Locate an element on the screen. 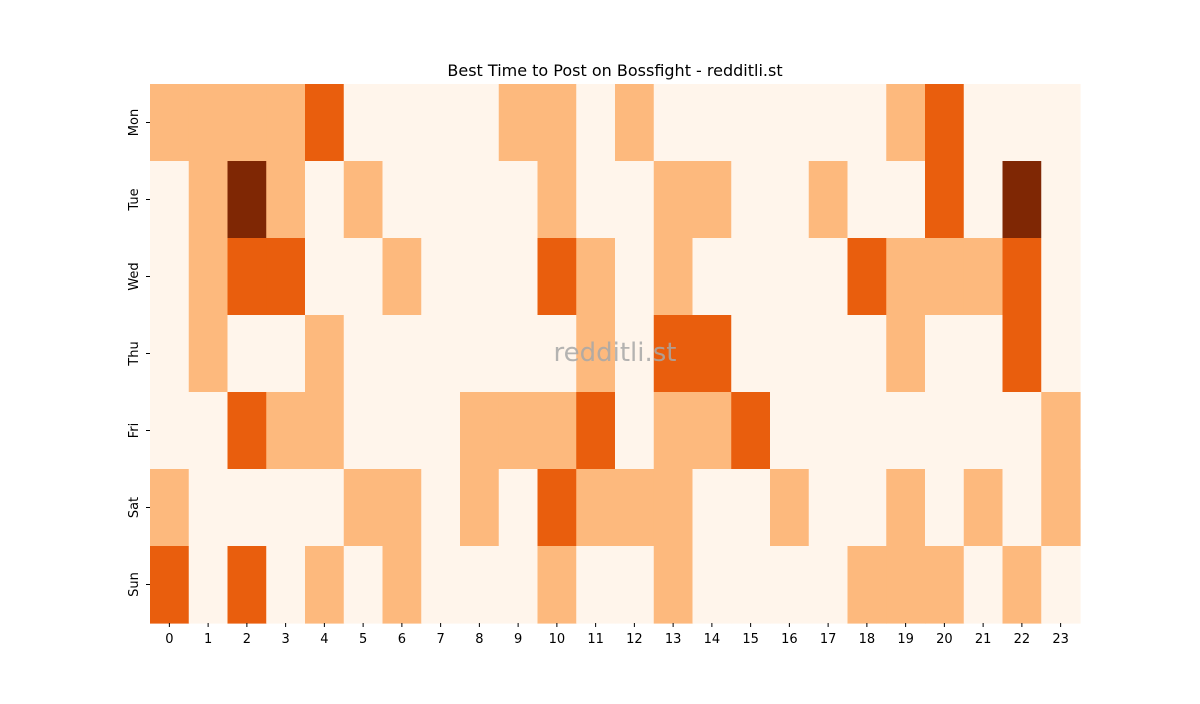 Image resolution: width=1200 pixels, height=704 pixels. x-tick-label: 6 is located at coordinates (402, 639).